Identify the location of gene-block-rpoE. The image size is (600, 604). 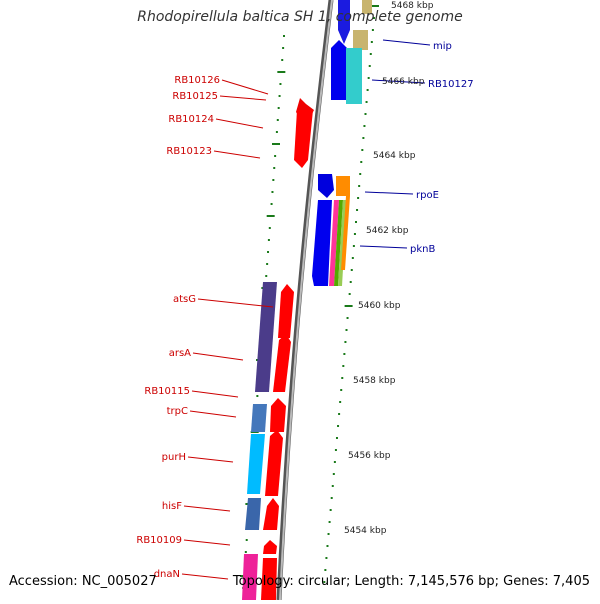
(331, 230).